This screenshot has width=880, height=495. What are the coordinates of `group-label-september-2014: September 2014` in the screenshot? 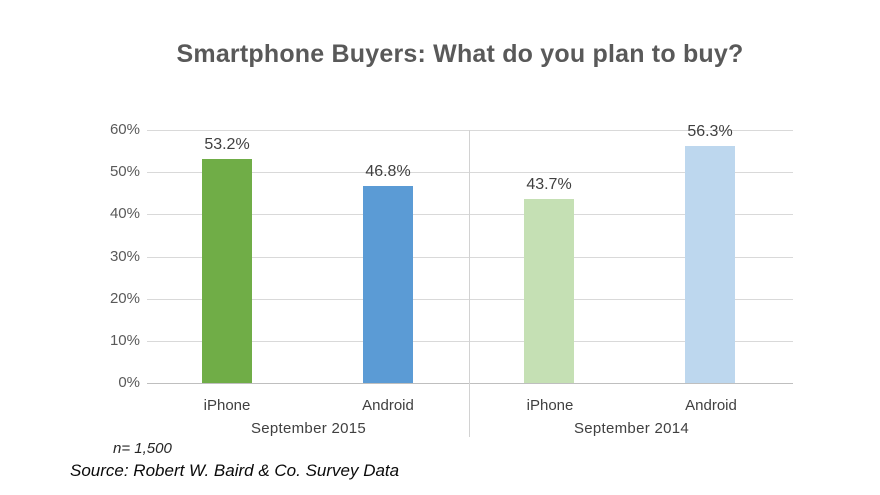 It's located at (631, 428).